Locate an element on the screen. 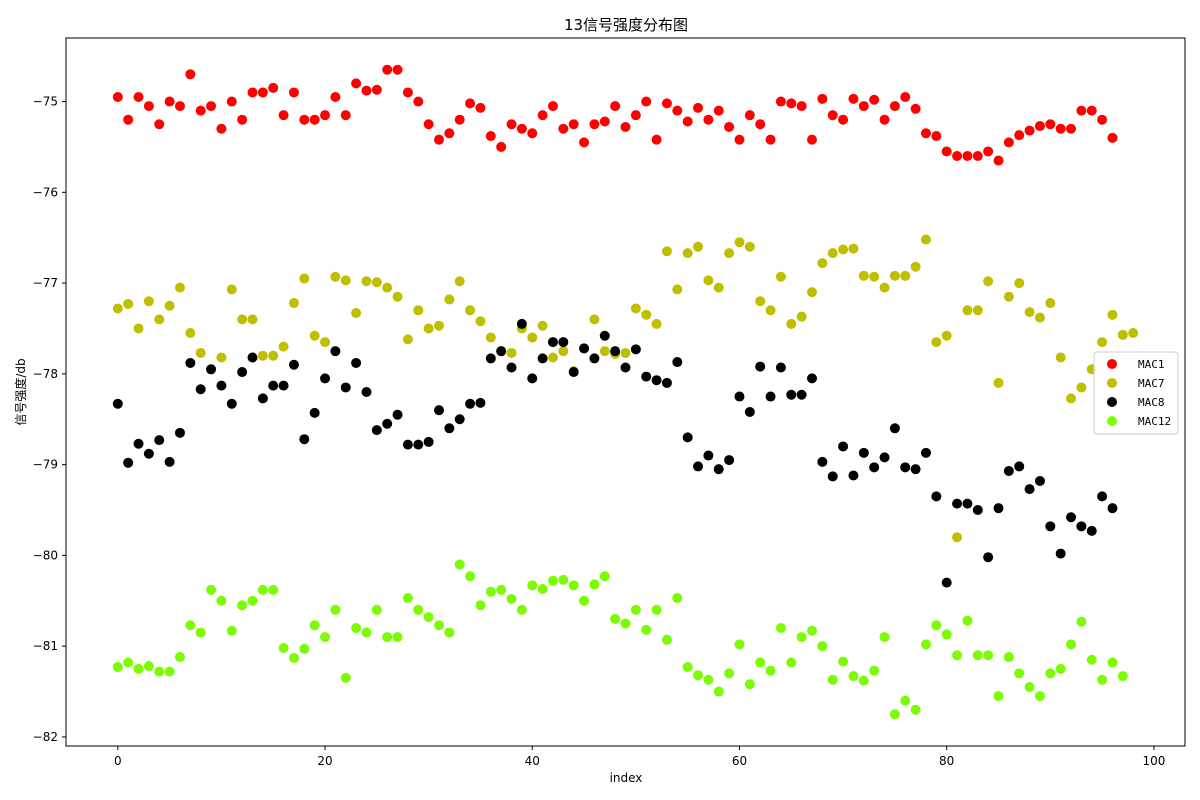 This screenshot has width=1200, height=800. y-tick-label: −81 is located at coordinates (45, 646).